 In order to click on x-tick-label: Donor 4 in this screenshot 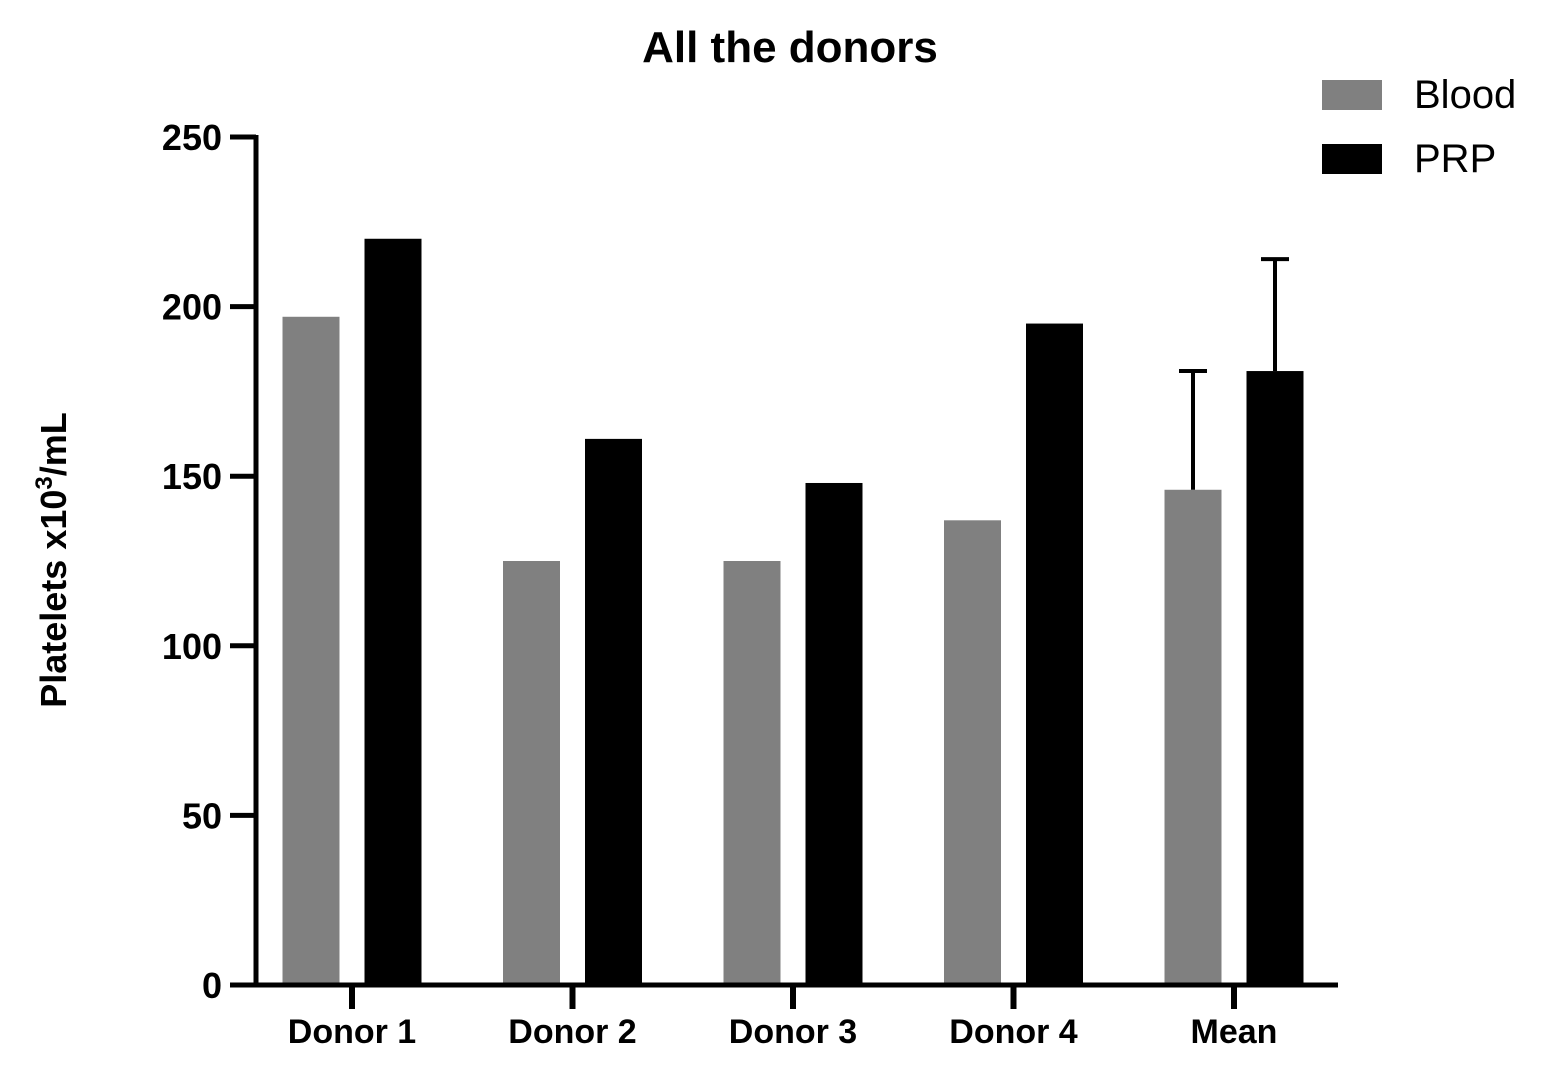, I will do `click(1013, 1032)`.